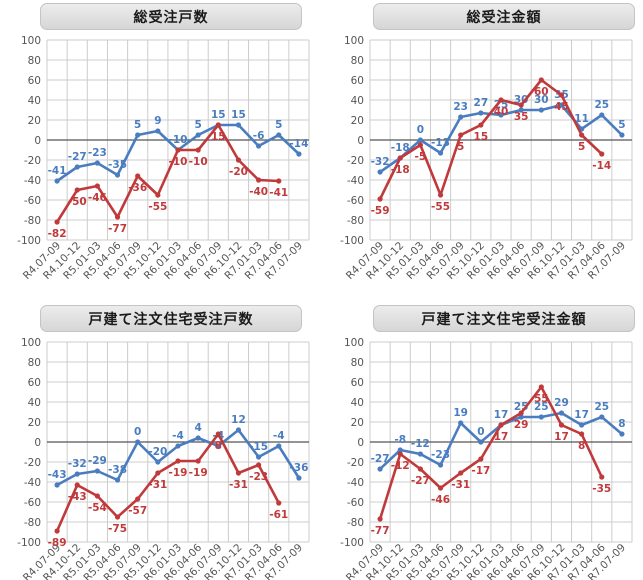  What do you see at coordinates (541, 92) in the screenshot?
I see `data-label-red: 60` at bounding box center [541, 92].